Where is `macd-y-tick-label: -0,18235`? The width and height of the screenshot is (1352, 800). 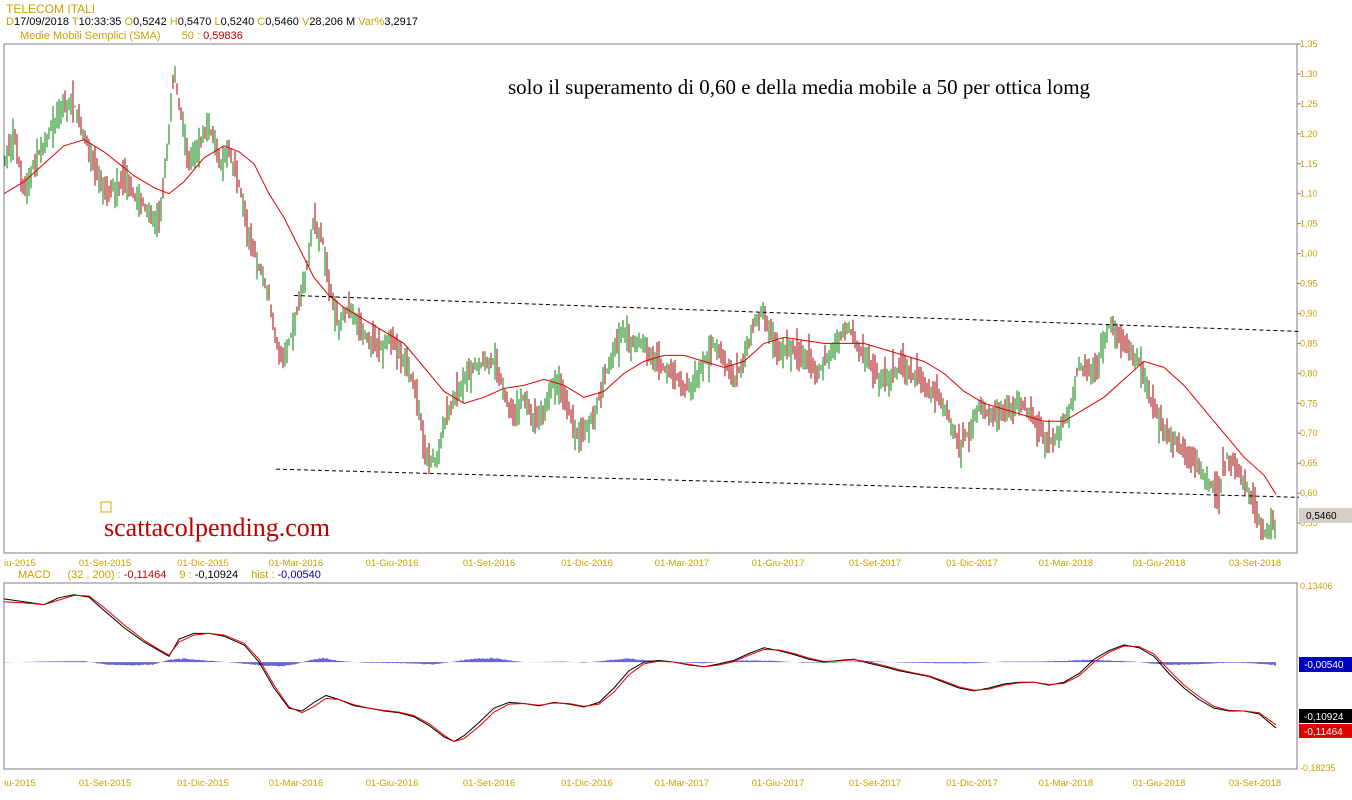 macd-y-tick-label: -0,18235 is located at coordinates (1318, 768).